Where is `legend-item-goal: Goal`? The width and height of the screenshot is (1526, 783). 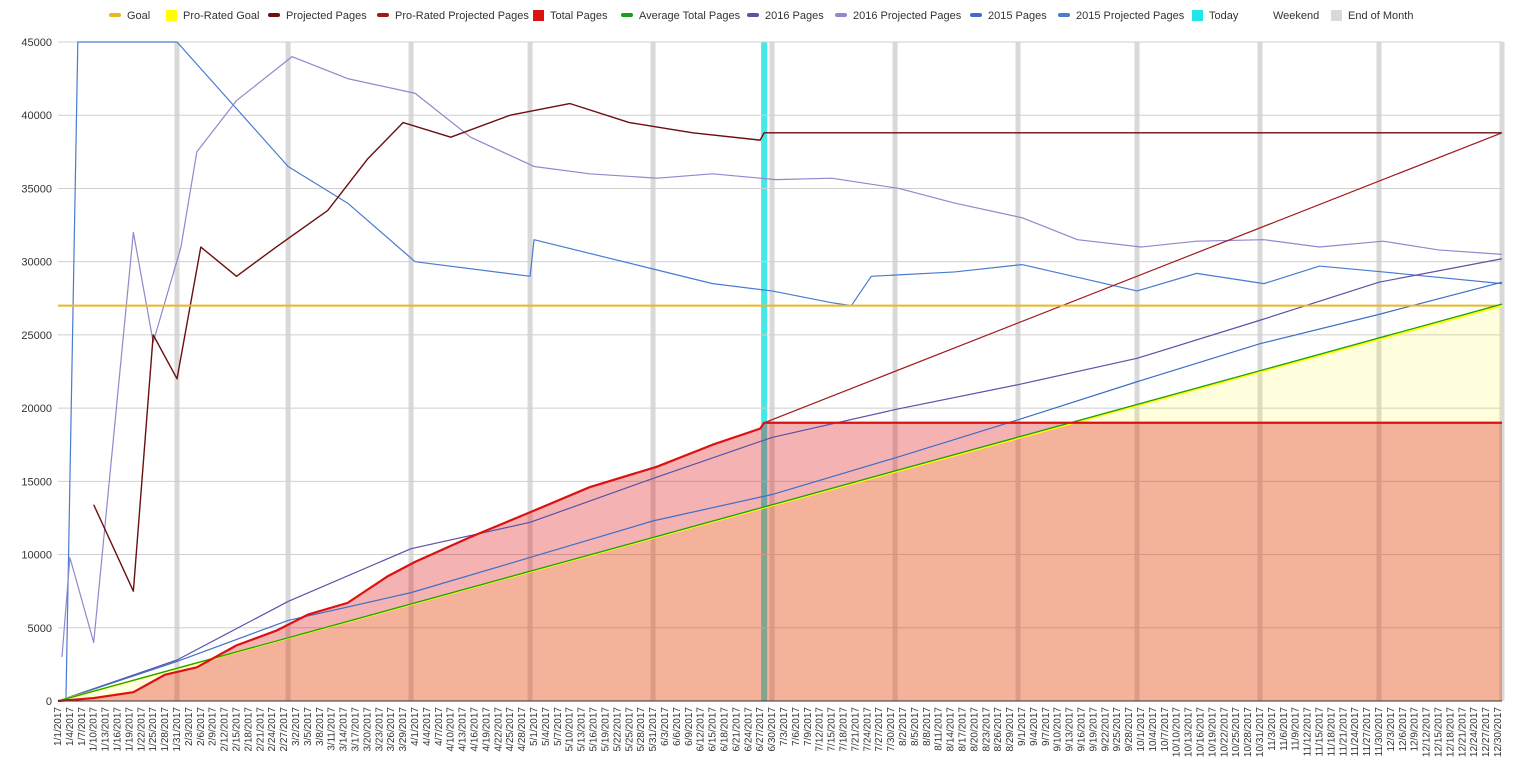
legend-item-goal: Goal is located at coordinates (129, 16).